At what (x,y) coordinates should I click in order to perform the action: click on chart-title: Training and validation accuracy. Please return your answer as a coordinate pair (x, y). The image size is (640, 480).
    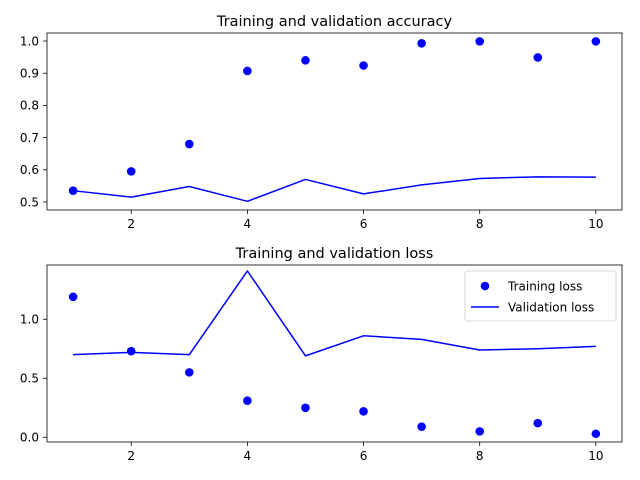
    Looking at the image, I should click on (334, 22).